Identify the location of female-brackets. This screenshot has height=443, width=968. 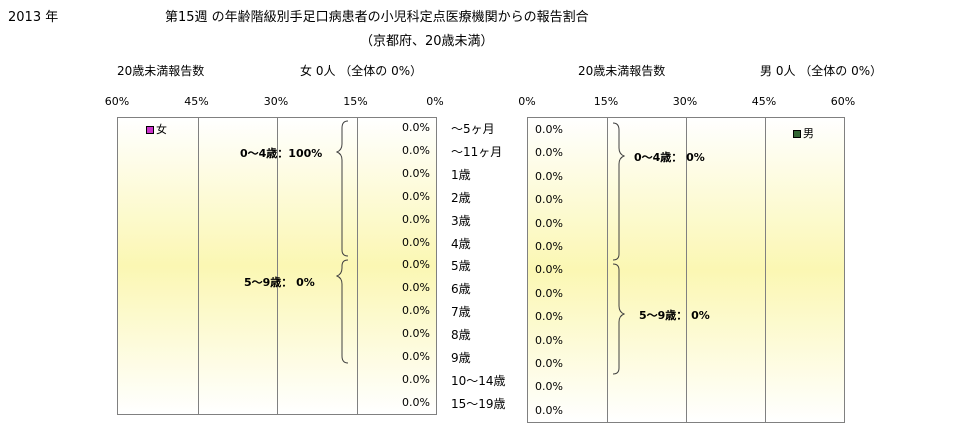
(342, 242).